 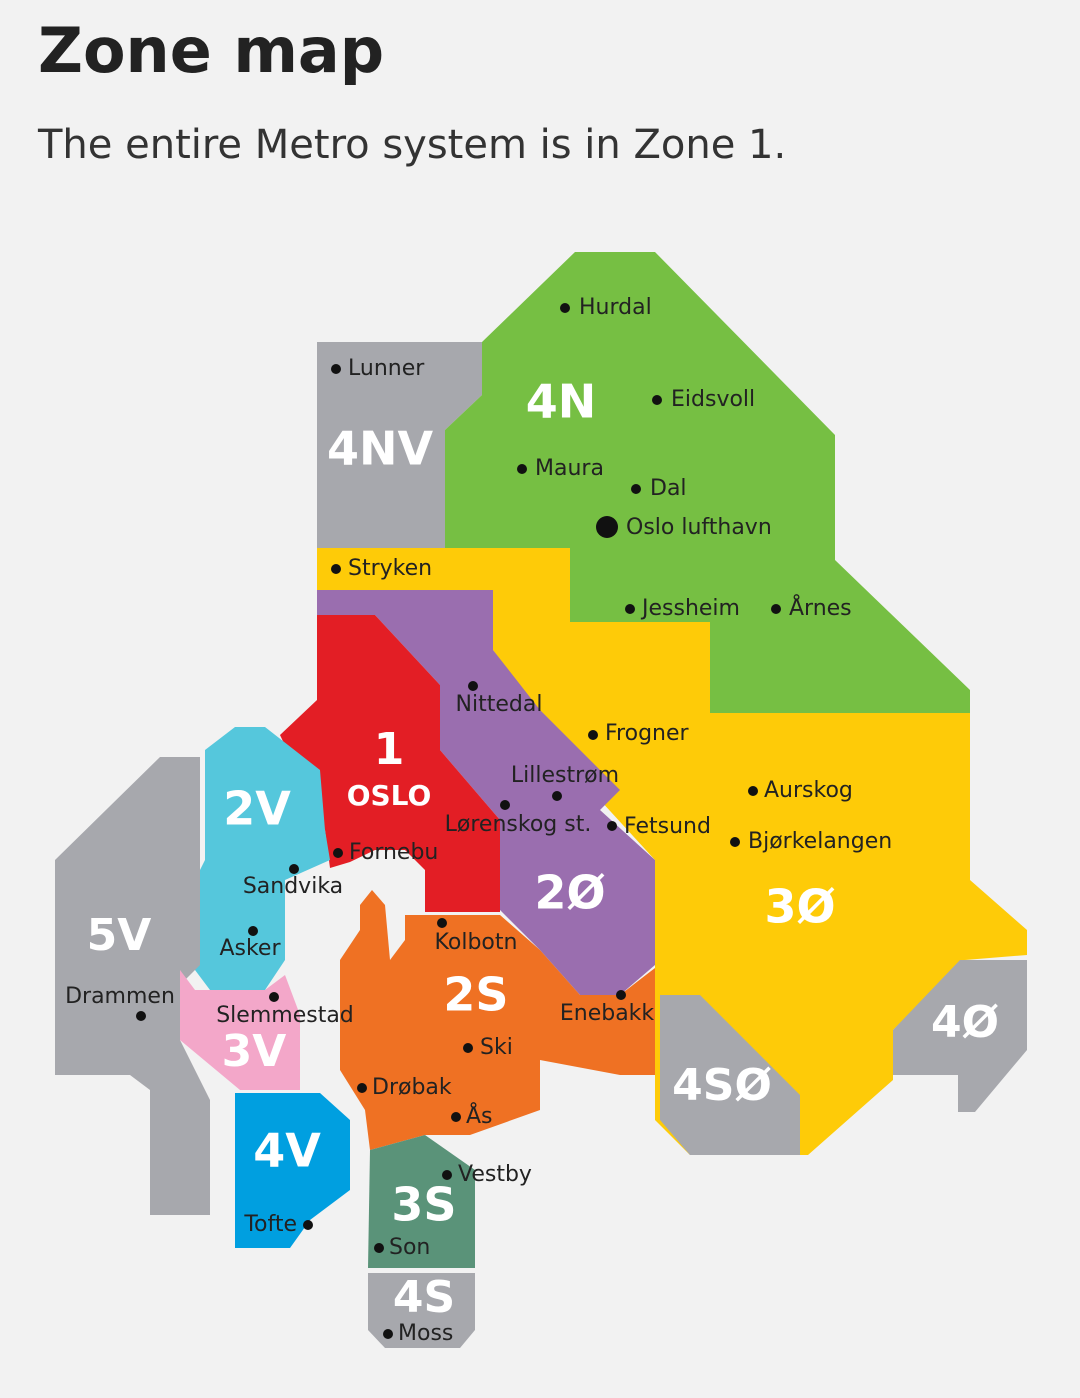 What do you see at coordinates (518, 824) in the screenshot?
I see `place-name: Lørenskog st.` at bounding box center [518, 824].